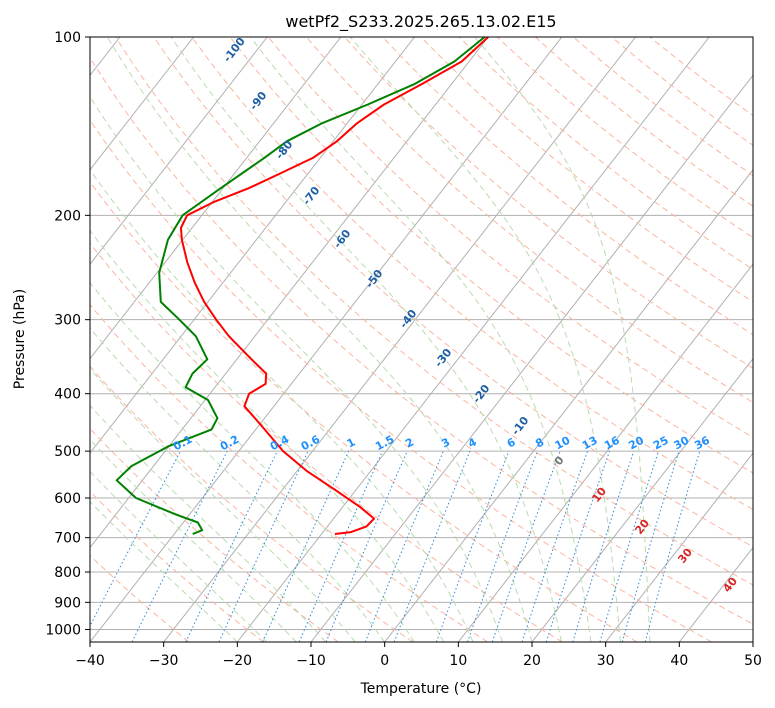 The height and width of the screenshot is (708, 775). Describe the element at coordinates (590, 443) in the screenshot. I see `mixing-ratio-label: 13` at that location.